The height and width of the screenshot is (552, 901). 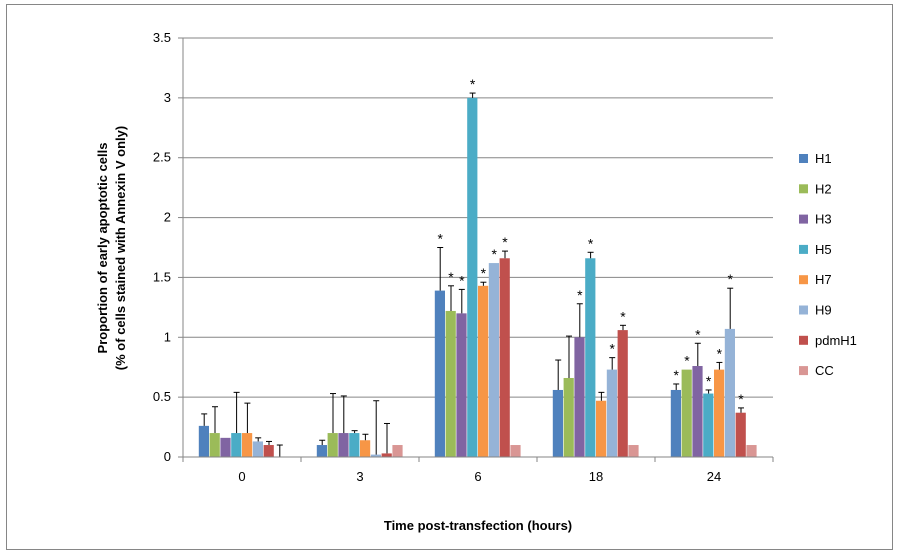 I want to click on x-axis-title: Time post-transfection (hours), so click(x=478, y=525).